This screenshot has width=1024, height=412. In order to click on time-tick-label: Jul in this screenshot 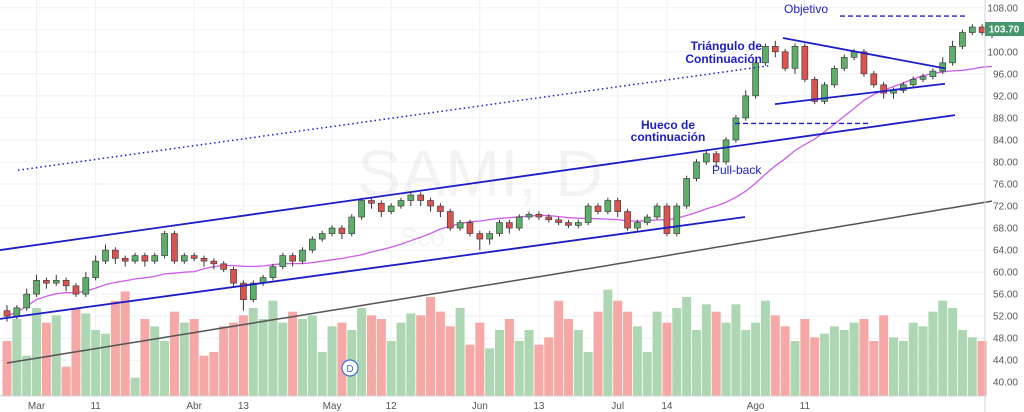, I will do `click(617, 406)`.